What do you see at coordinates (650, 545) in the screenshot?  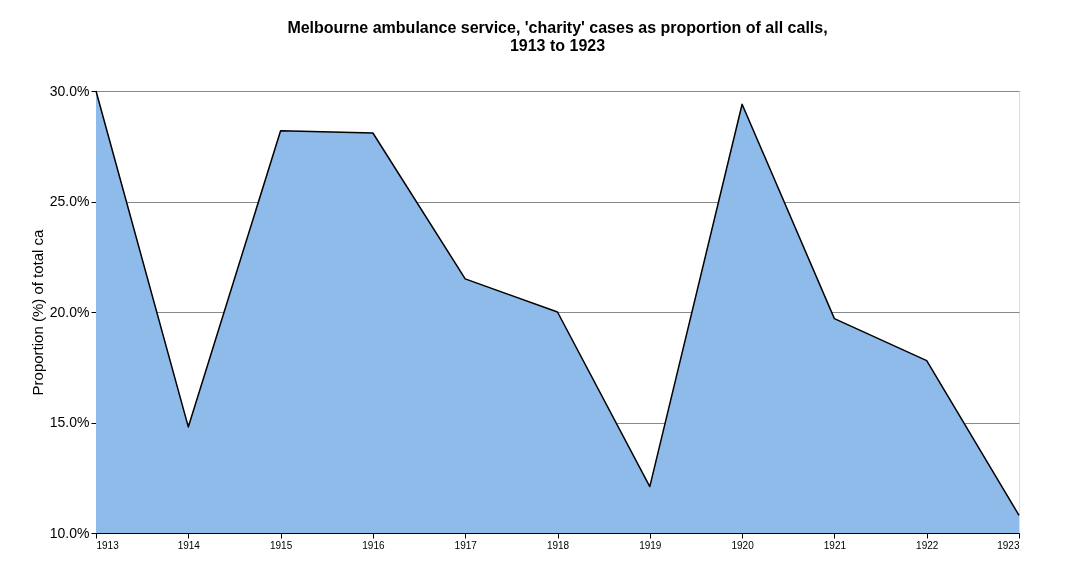 I see `x-tick-label: 1919` at bounding box center [650, 545].